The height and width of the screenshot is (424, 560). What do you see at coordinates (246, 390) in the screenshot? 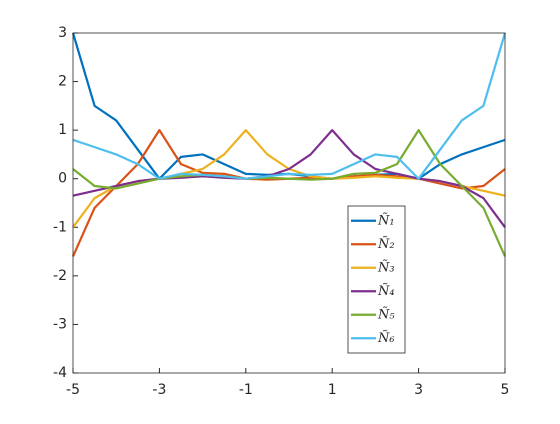
I see `x-tick-label: -1` at bounding box center [246, 390].